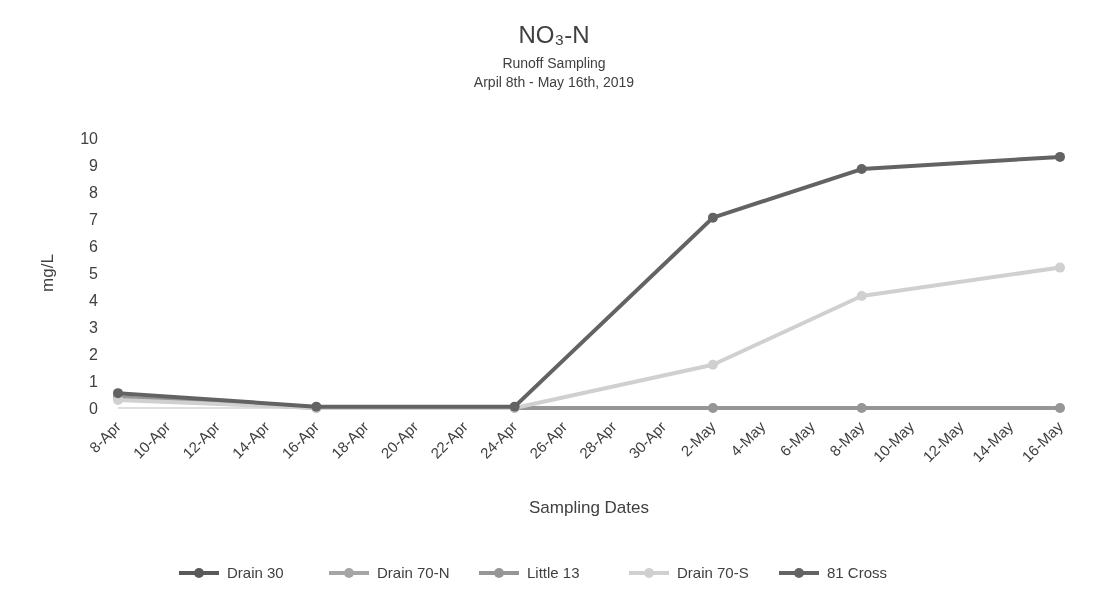 Image resolution: width=1108 pixels, height=604 pixels. What do you see at coordinates (94, 165) in the screenshot?
I see `y-tick-label: 9` at bounding box center [94, 165].